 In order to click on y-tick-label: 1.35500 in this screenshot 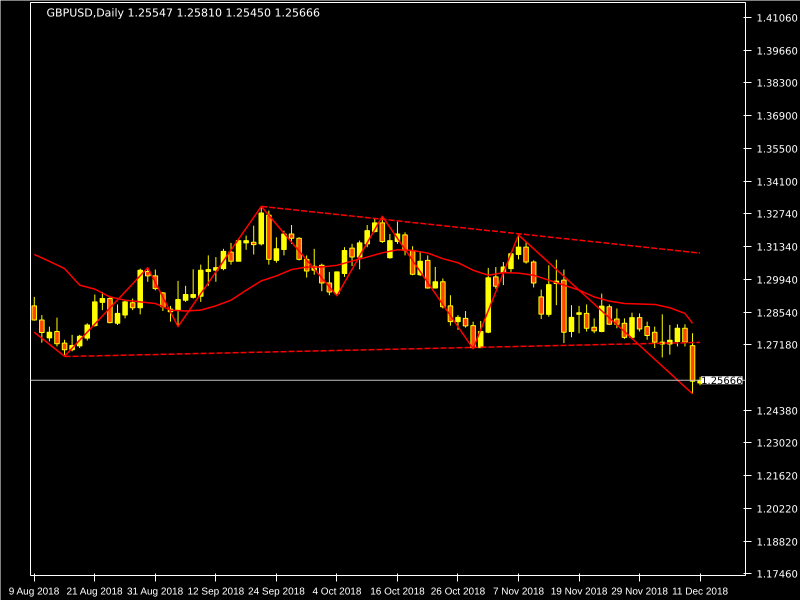, I will do `click(777, 150)`.